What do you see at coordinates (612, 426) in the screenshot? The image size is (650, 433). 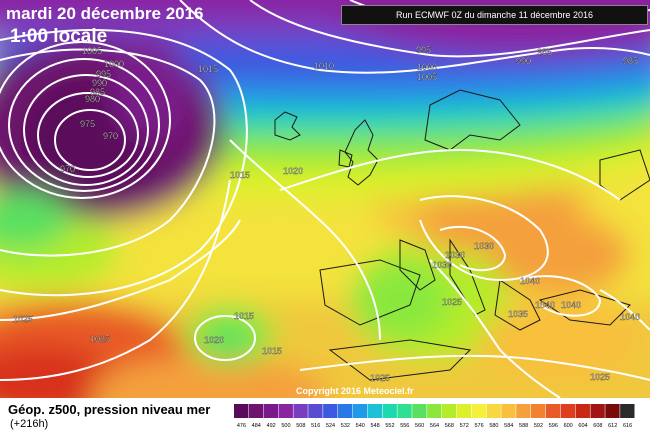 I see `scale-tick-label: 612` at bounding box center [612, 426].